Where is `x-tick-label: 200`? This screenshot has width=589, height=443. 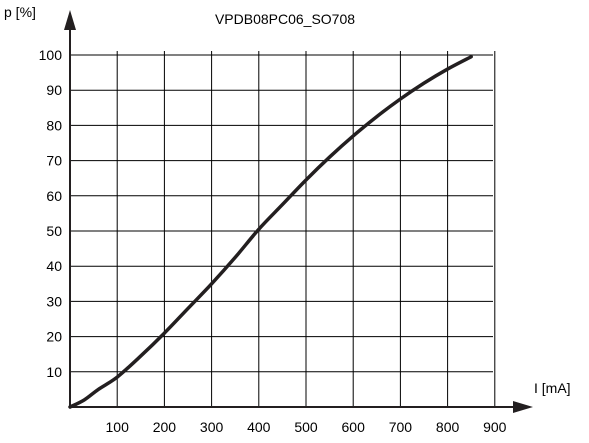
x-tick-label: 200 is located at coordinates (165, 427).